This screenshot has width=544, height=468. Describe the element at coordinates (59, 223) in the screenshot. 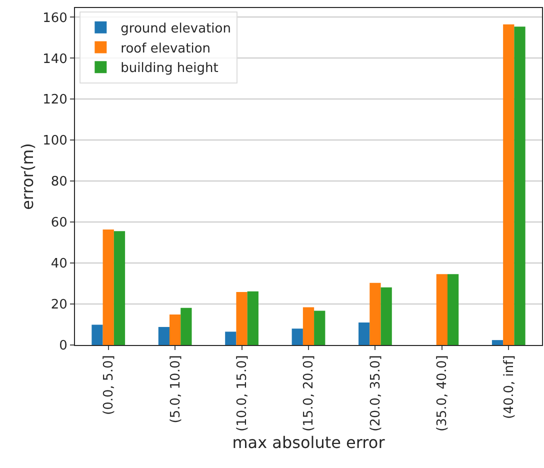

I see `y-tick-label: 60` at that location.